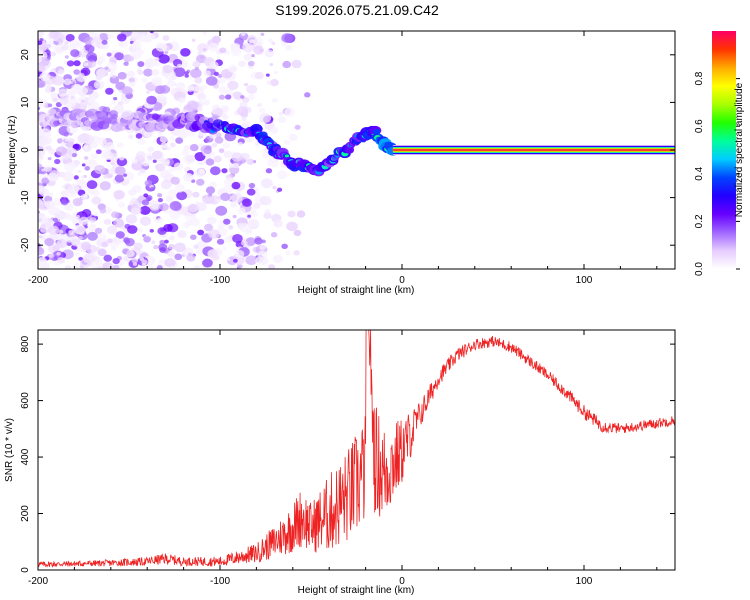 Image resolution: width=750 pixels, height=600 pixels. What do you see at coordinates (699, 173) in the screenshot?
I see `colorbar-tick-label: 0.4` at bounding box center [699, 173].